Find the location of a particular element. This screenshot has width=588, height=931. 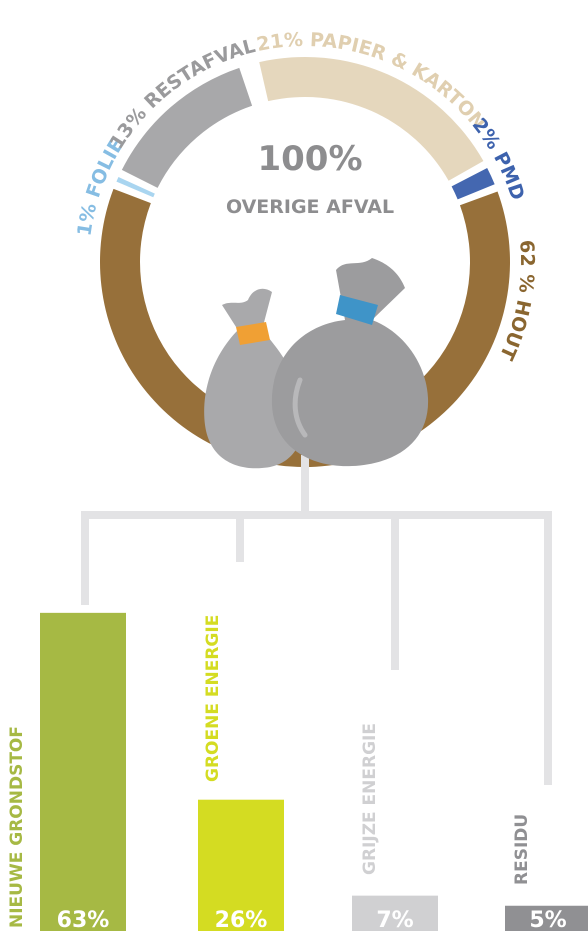

bar-value-label: 26% is located at coordinates (241, 919).